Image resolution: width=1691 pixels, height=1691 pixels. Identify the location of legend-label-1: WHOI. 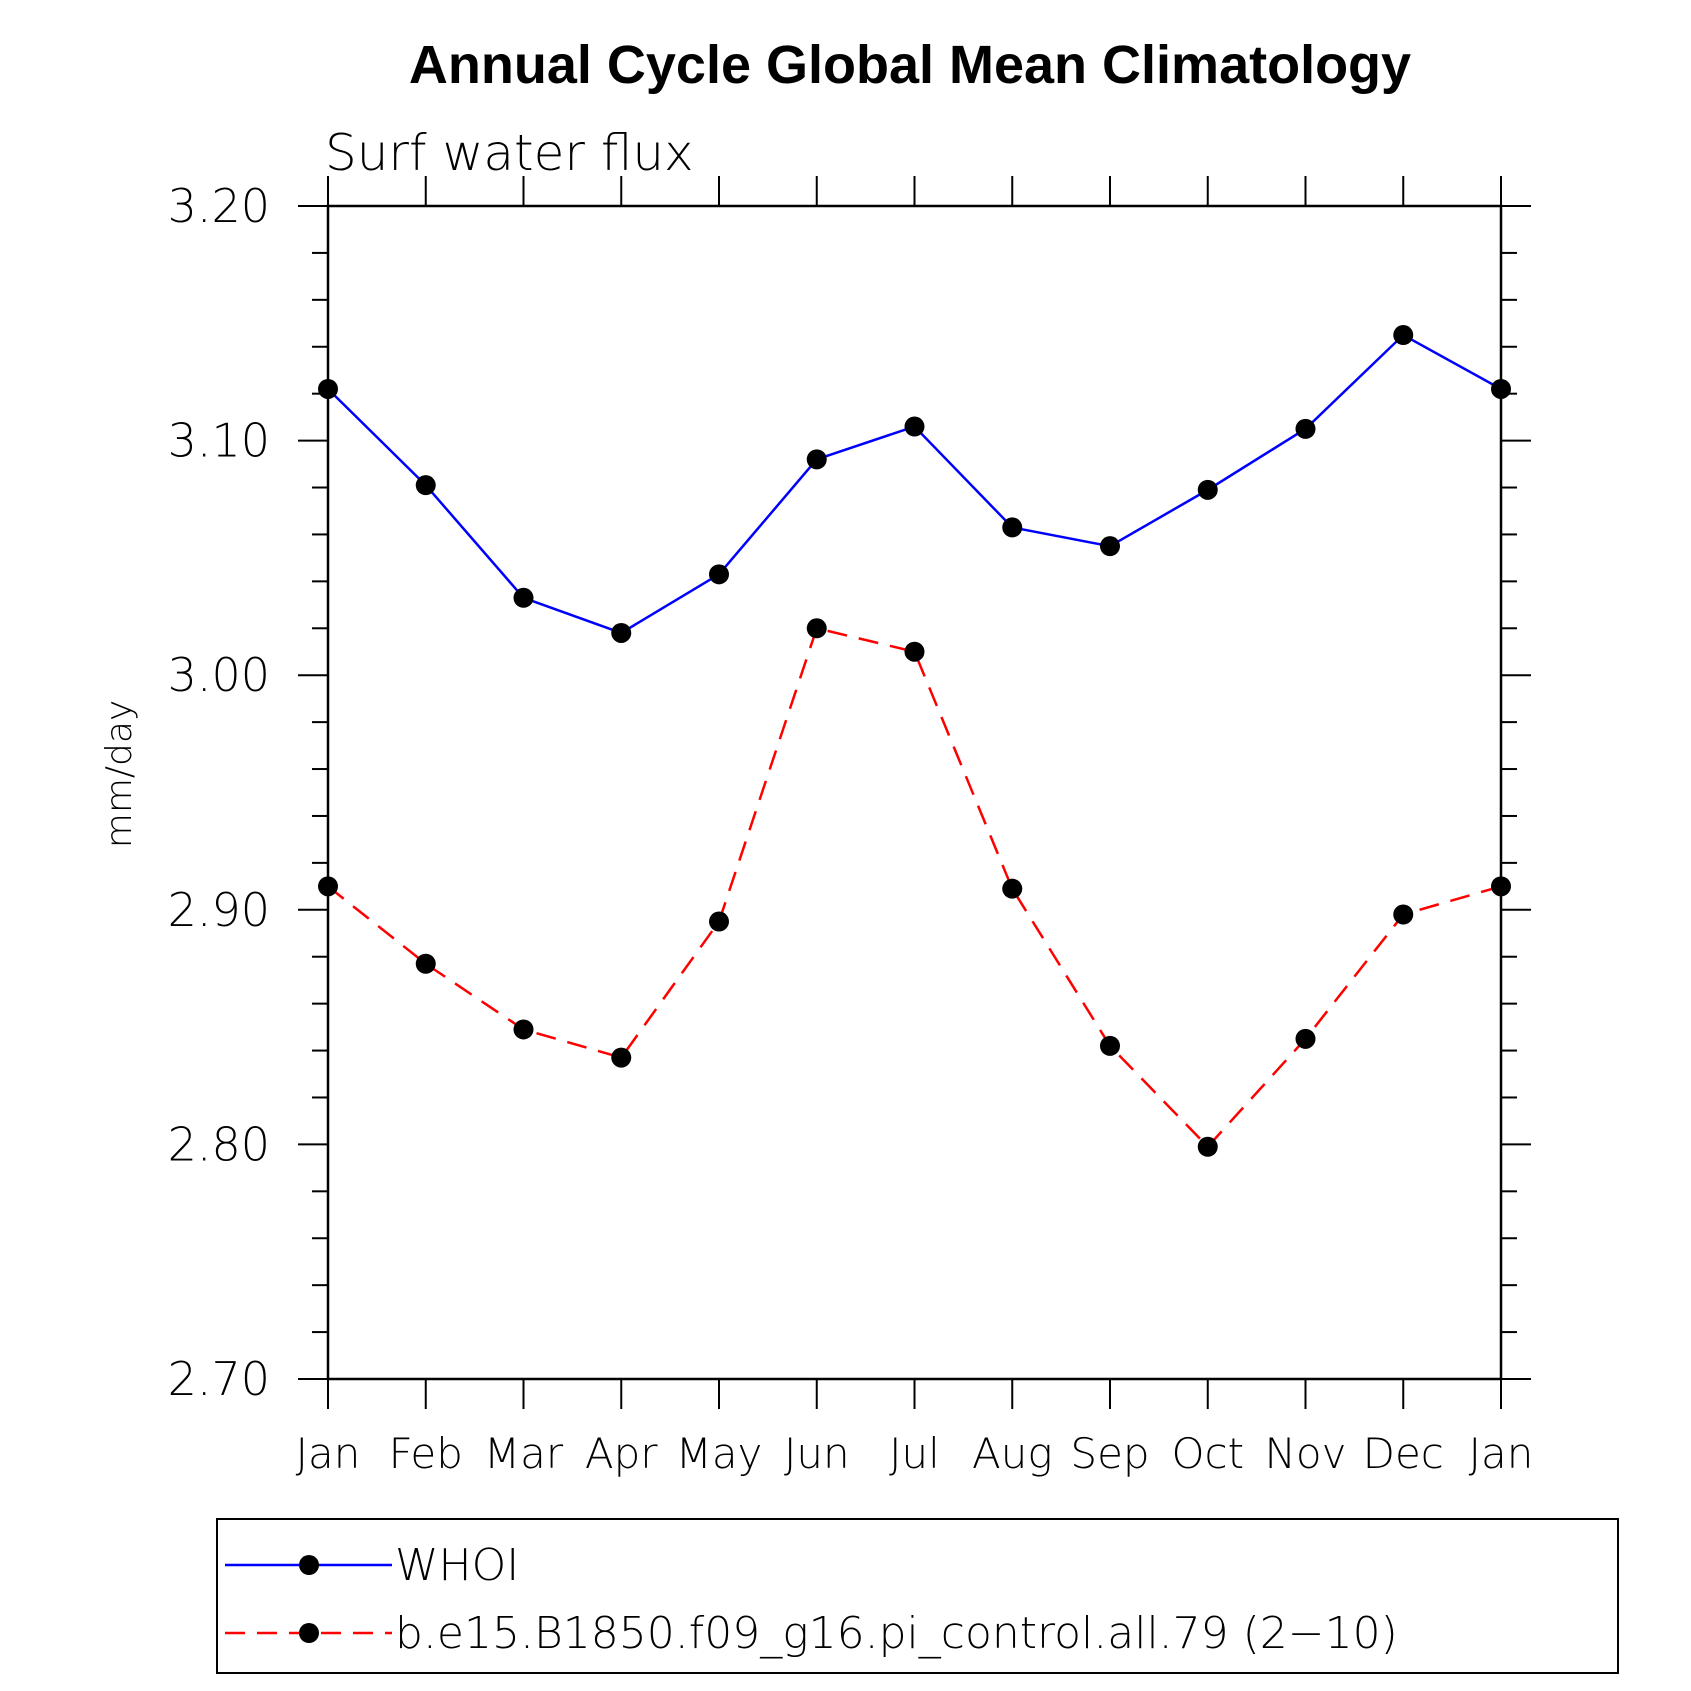
(457, 1565).